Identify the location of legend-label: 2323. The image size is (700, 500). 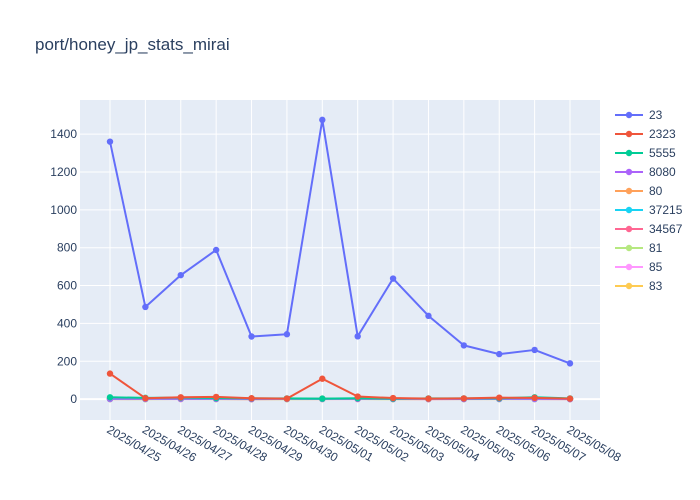
(662, 134).